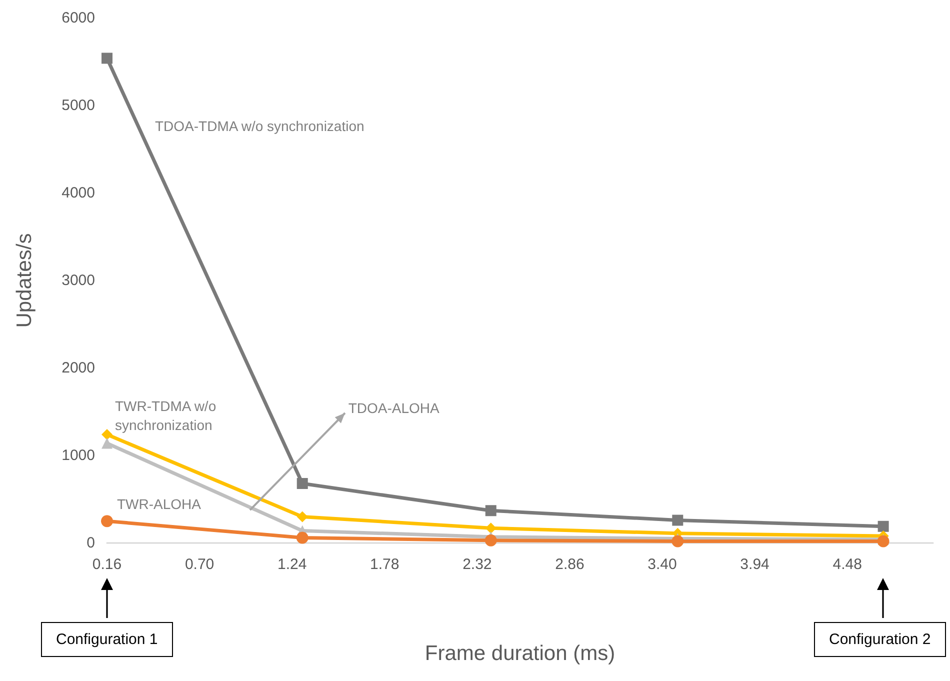  Describe the element at coordinates (880, 639) in the screenshot. I see `text: Configuration 2` at that location.